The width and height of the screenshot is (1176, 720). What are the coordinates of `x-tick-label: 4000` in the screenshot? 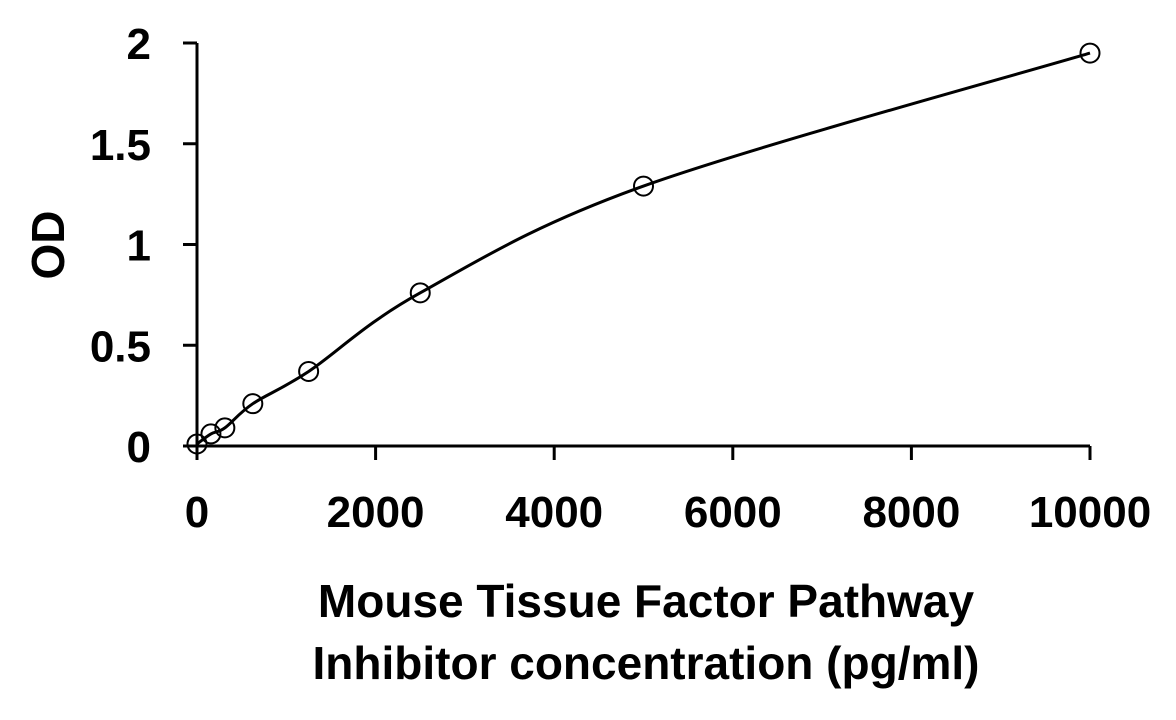 It's located at (554, 512).